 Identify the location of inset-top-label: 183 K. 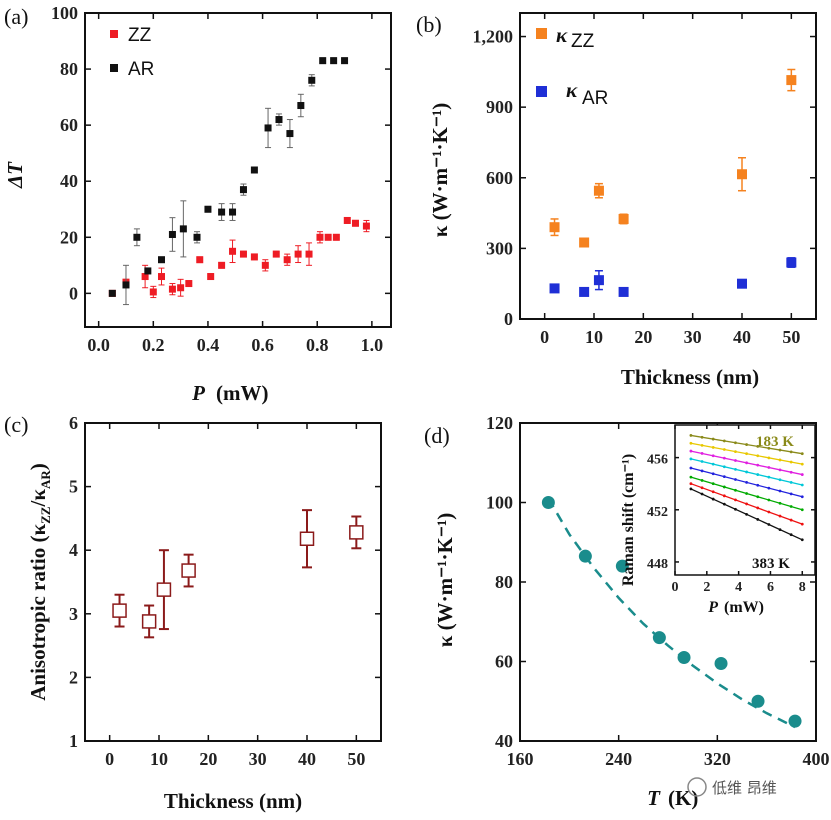
(775, 442).